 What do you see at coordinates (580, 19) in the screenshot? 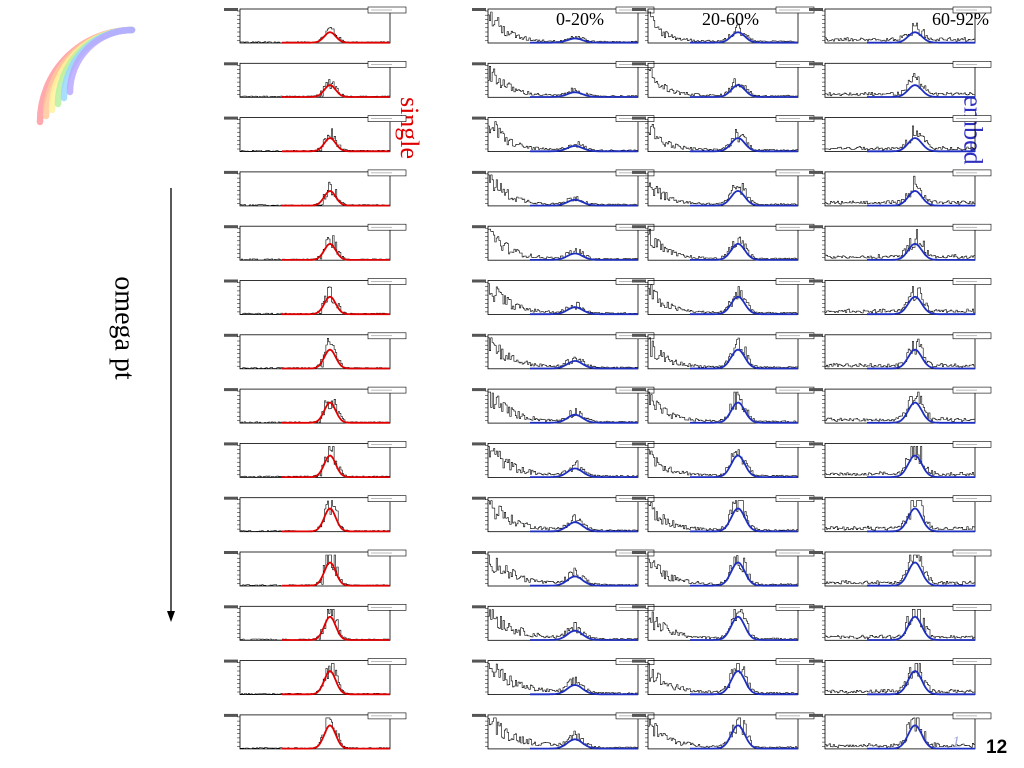
I see `column-label-0-20: 0-20%` at bounding box center [580, 19].